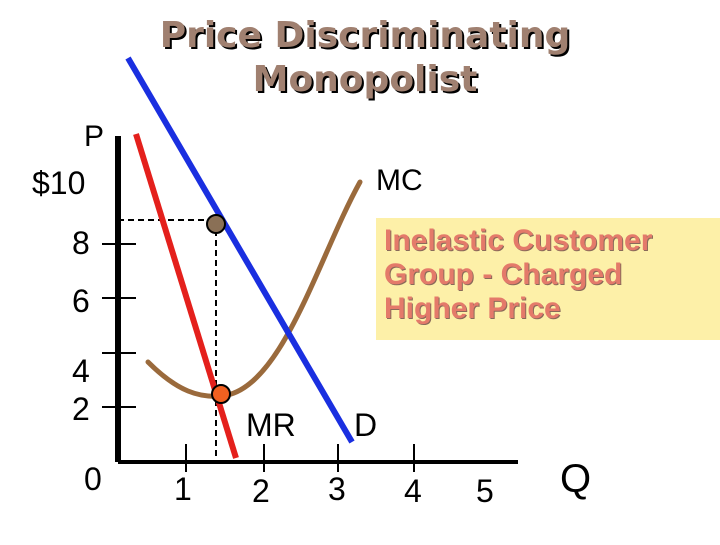 The width and height of the screenshot is (720, 545). I want to click on d-label: D, so click(365, 425).